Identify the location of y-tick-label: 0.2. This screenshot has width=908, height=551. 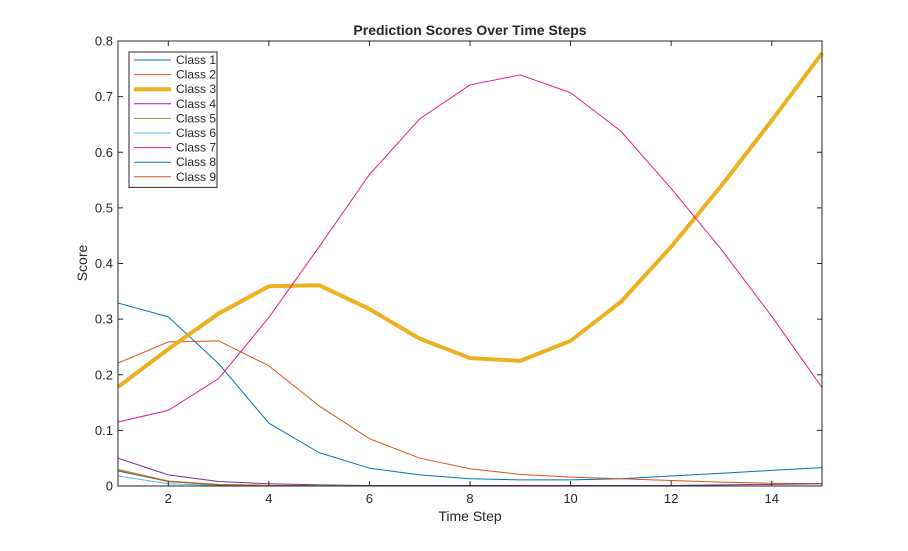
(104, 374).